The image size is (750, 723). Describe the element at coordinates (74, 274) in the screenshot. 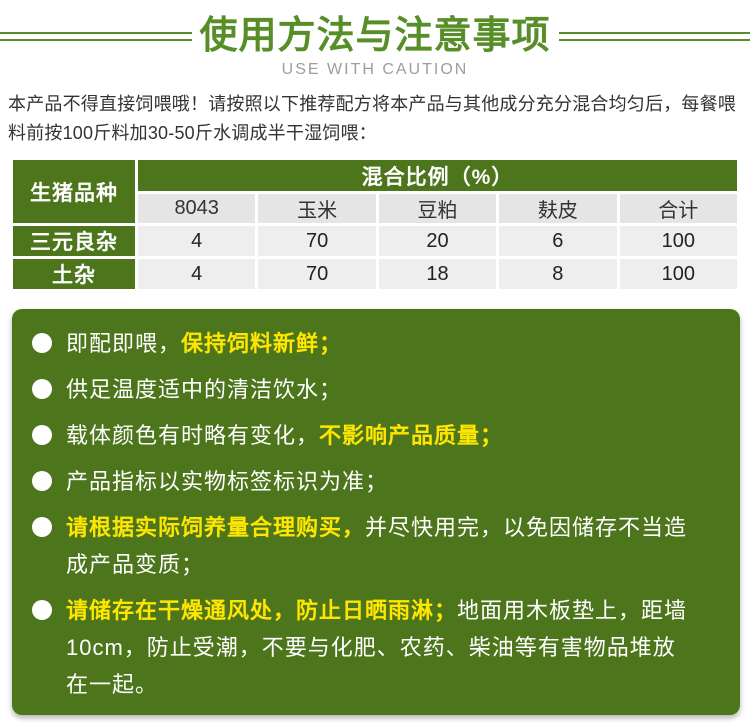

I see `table-row-label: 土杂` at that location.